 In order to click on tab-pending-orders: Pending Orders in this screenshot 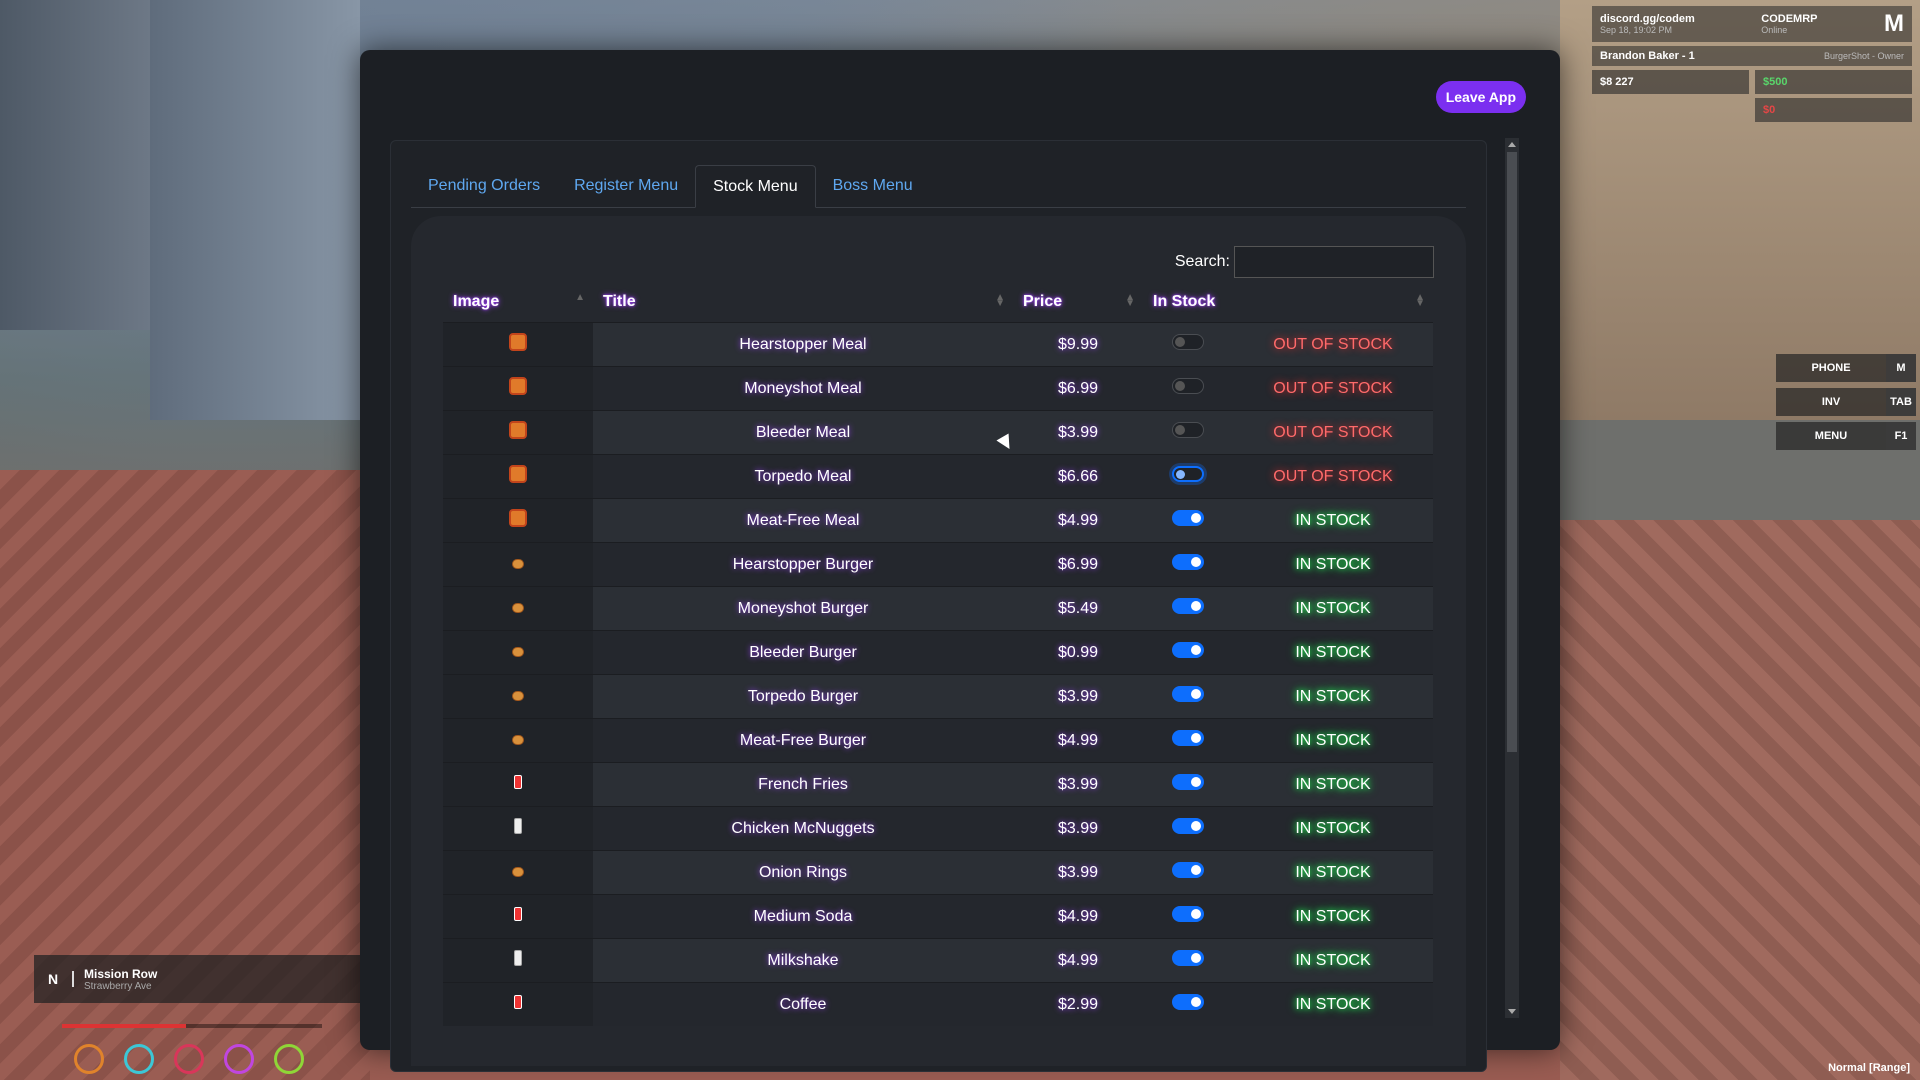, I will do `click(484, 185)`.